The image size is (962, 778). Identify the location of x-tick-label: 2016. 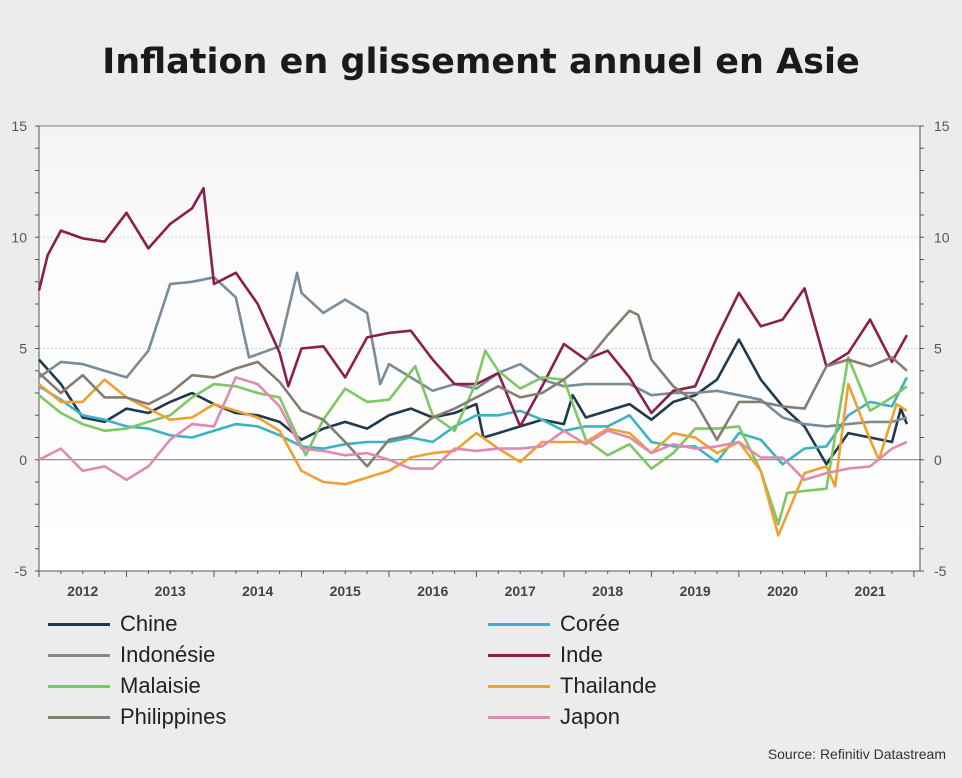
(432, 591).